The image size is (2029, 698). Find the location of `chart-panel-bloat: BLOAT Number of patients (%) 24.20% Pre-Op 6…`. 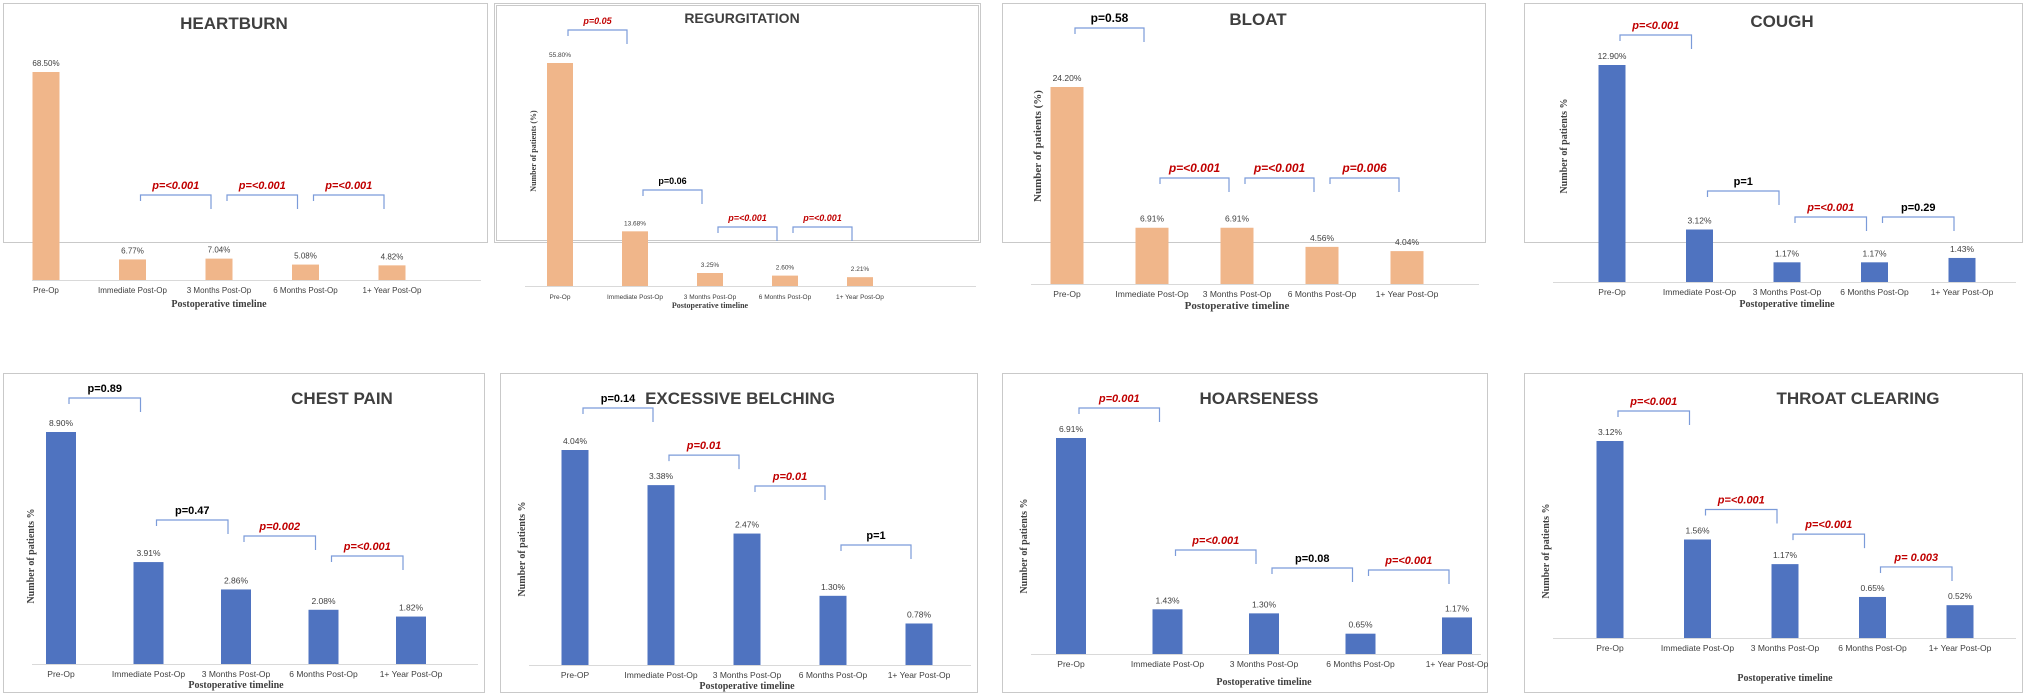

chart-panel-bloat: BLOAT Number of patients (%) 24.20% Pre-Op 6… is located at coordinates (1244, 157).